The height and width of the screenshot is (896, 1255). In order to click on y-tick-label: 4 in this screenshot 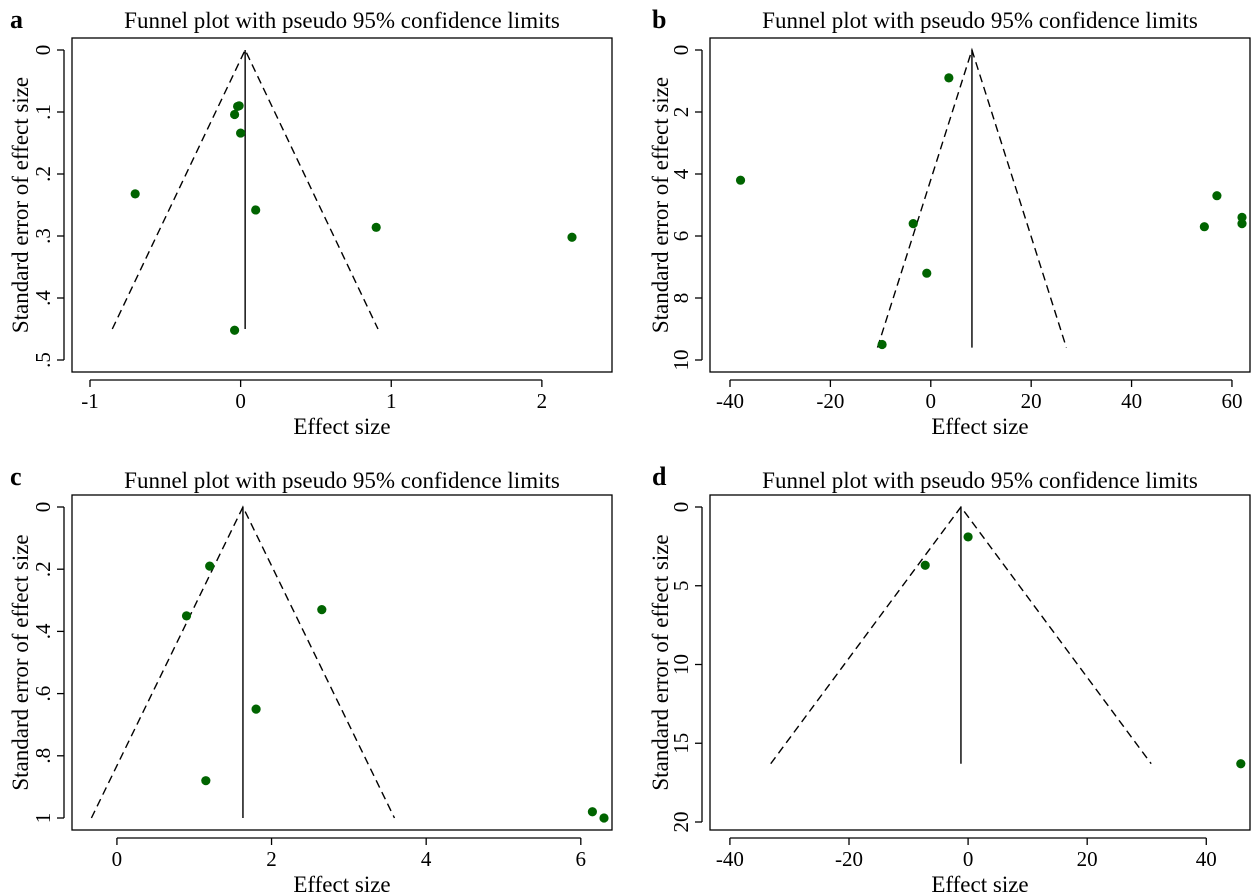, I will do `click(681, 173)`.